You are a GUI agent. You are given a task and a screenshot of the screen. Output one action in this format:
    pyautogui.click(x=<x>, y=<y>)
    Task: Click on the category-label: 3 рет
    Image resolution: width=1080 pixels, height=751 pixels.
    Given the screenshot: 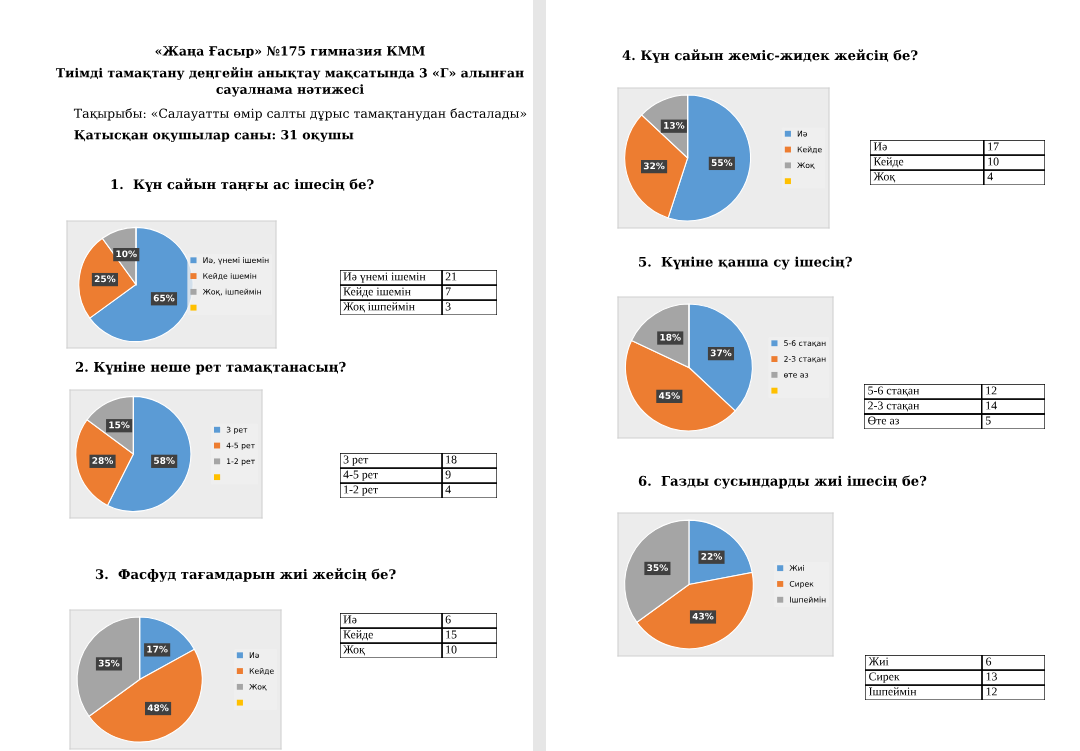 What is the action you would take?
    pyautogui.click(x=356, y=460)
    